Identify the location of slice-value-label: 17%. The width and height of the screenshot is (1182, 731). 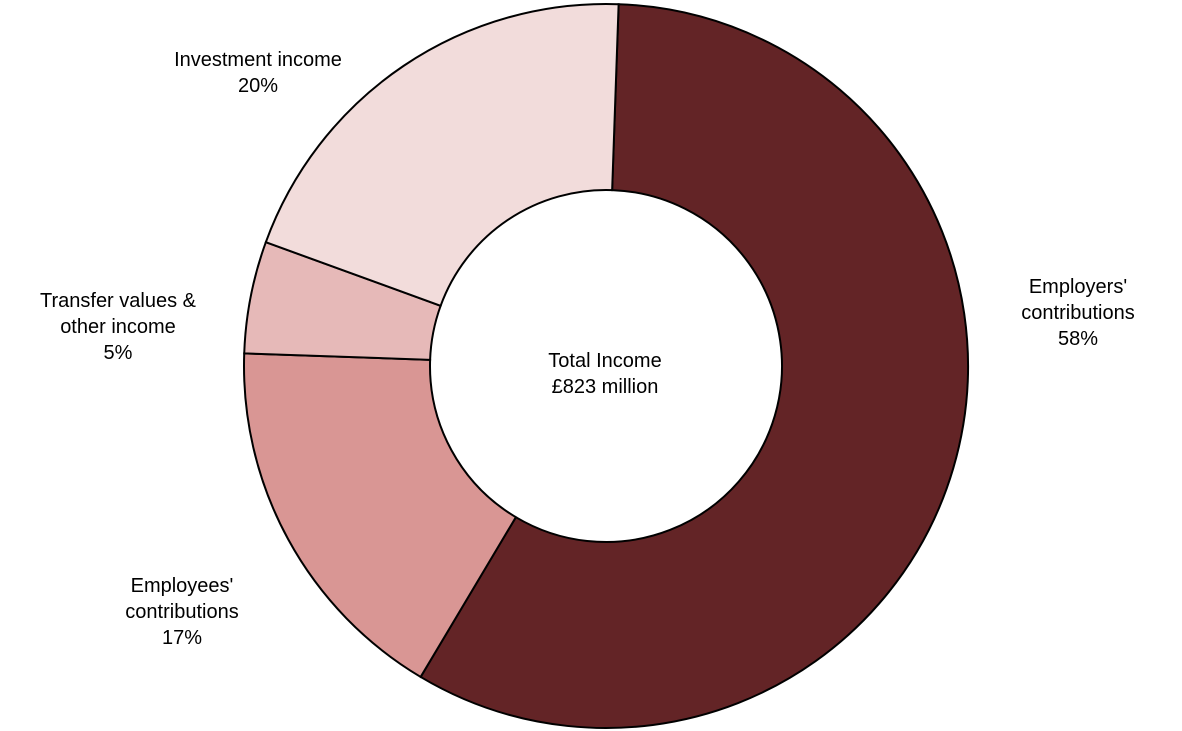
(182, 638).